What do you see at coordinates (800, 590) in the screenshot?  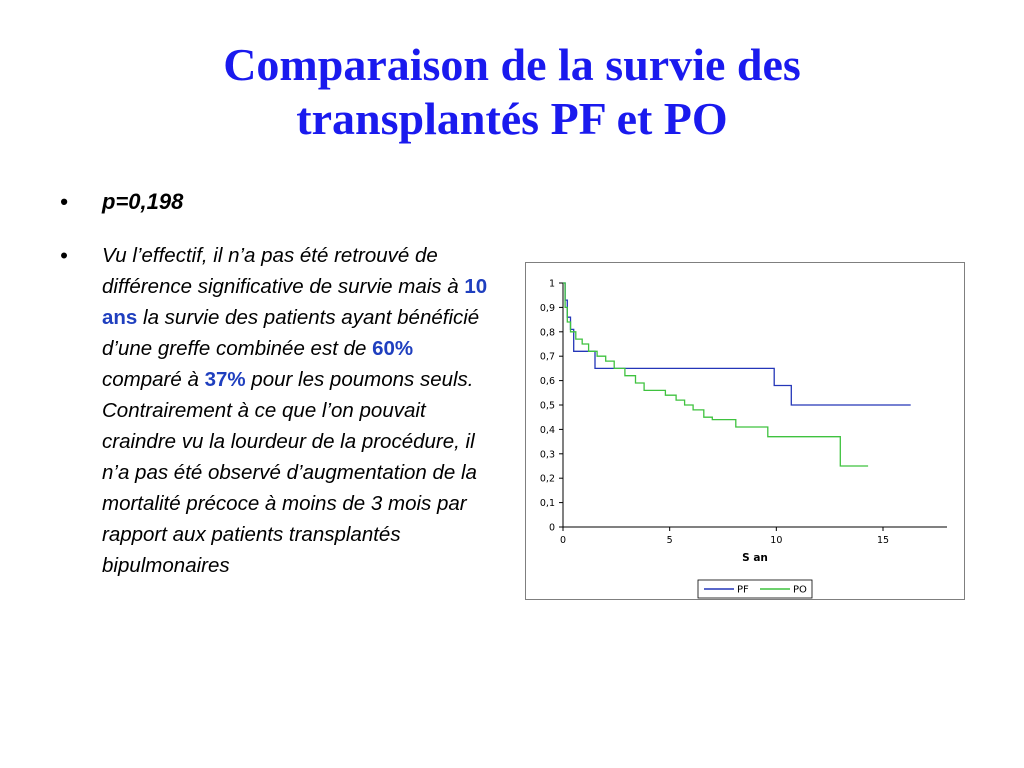 I see `legend-label-po: PO` at bounding box center [800, 590].